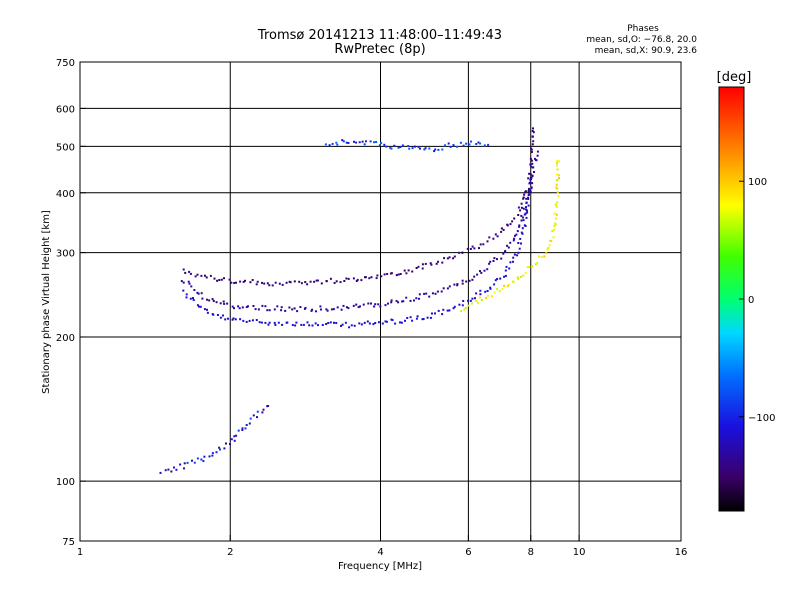 Image resolution: width=800 pixels, height=600 pixels. I want to click on x-tick-label: 16, so click(681, 552).